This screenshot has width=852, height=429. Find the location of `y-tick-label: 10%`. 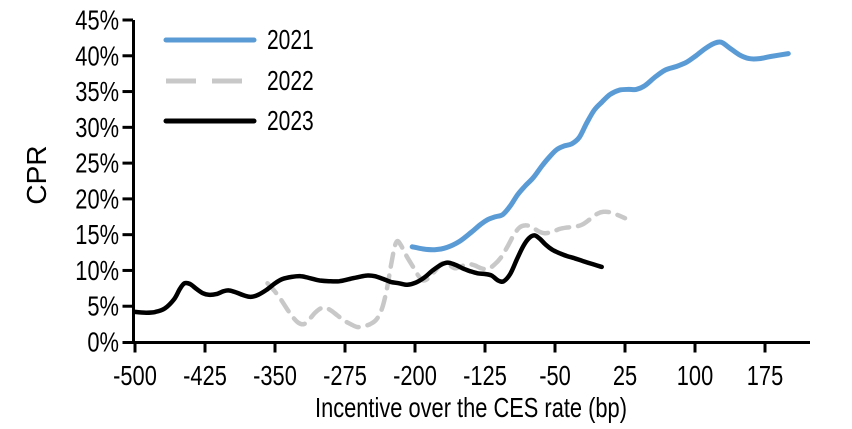

y-tick-label: 10% is located at coordinates (97, 270).